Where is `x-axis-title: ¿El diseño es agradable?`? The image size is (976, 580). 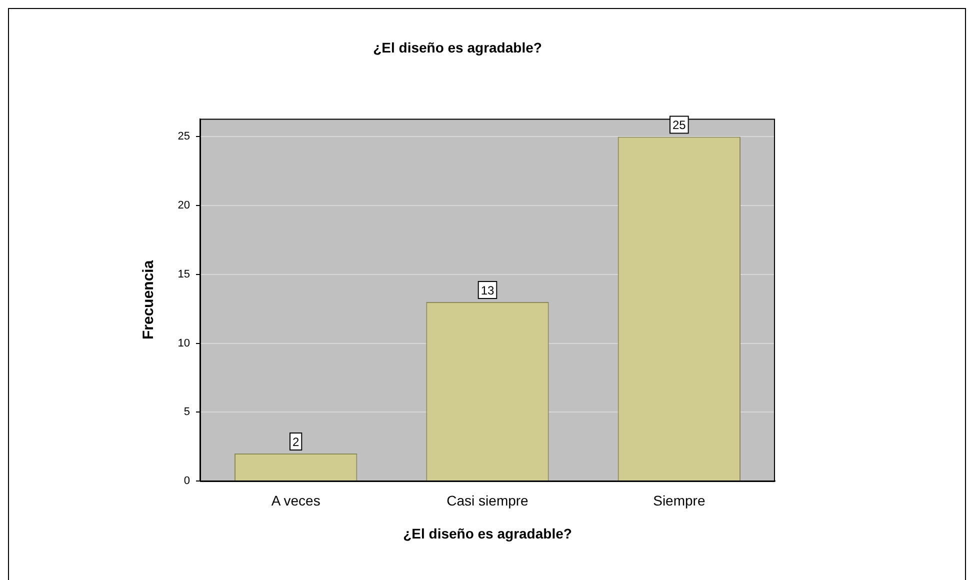 x-axis-title: ¿El diseño es agradable? is located at coordinates (487, 533).